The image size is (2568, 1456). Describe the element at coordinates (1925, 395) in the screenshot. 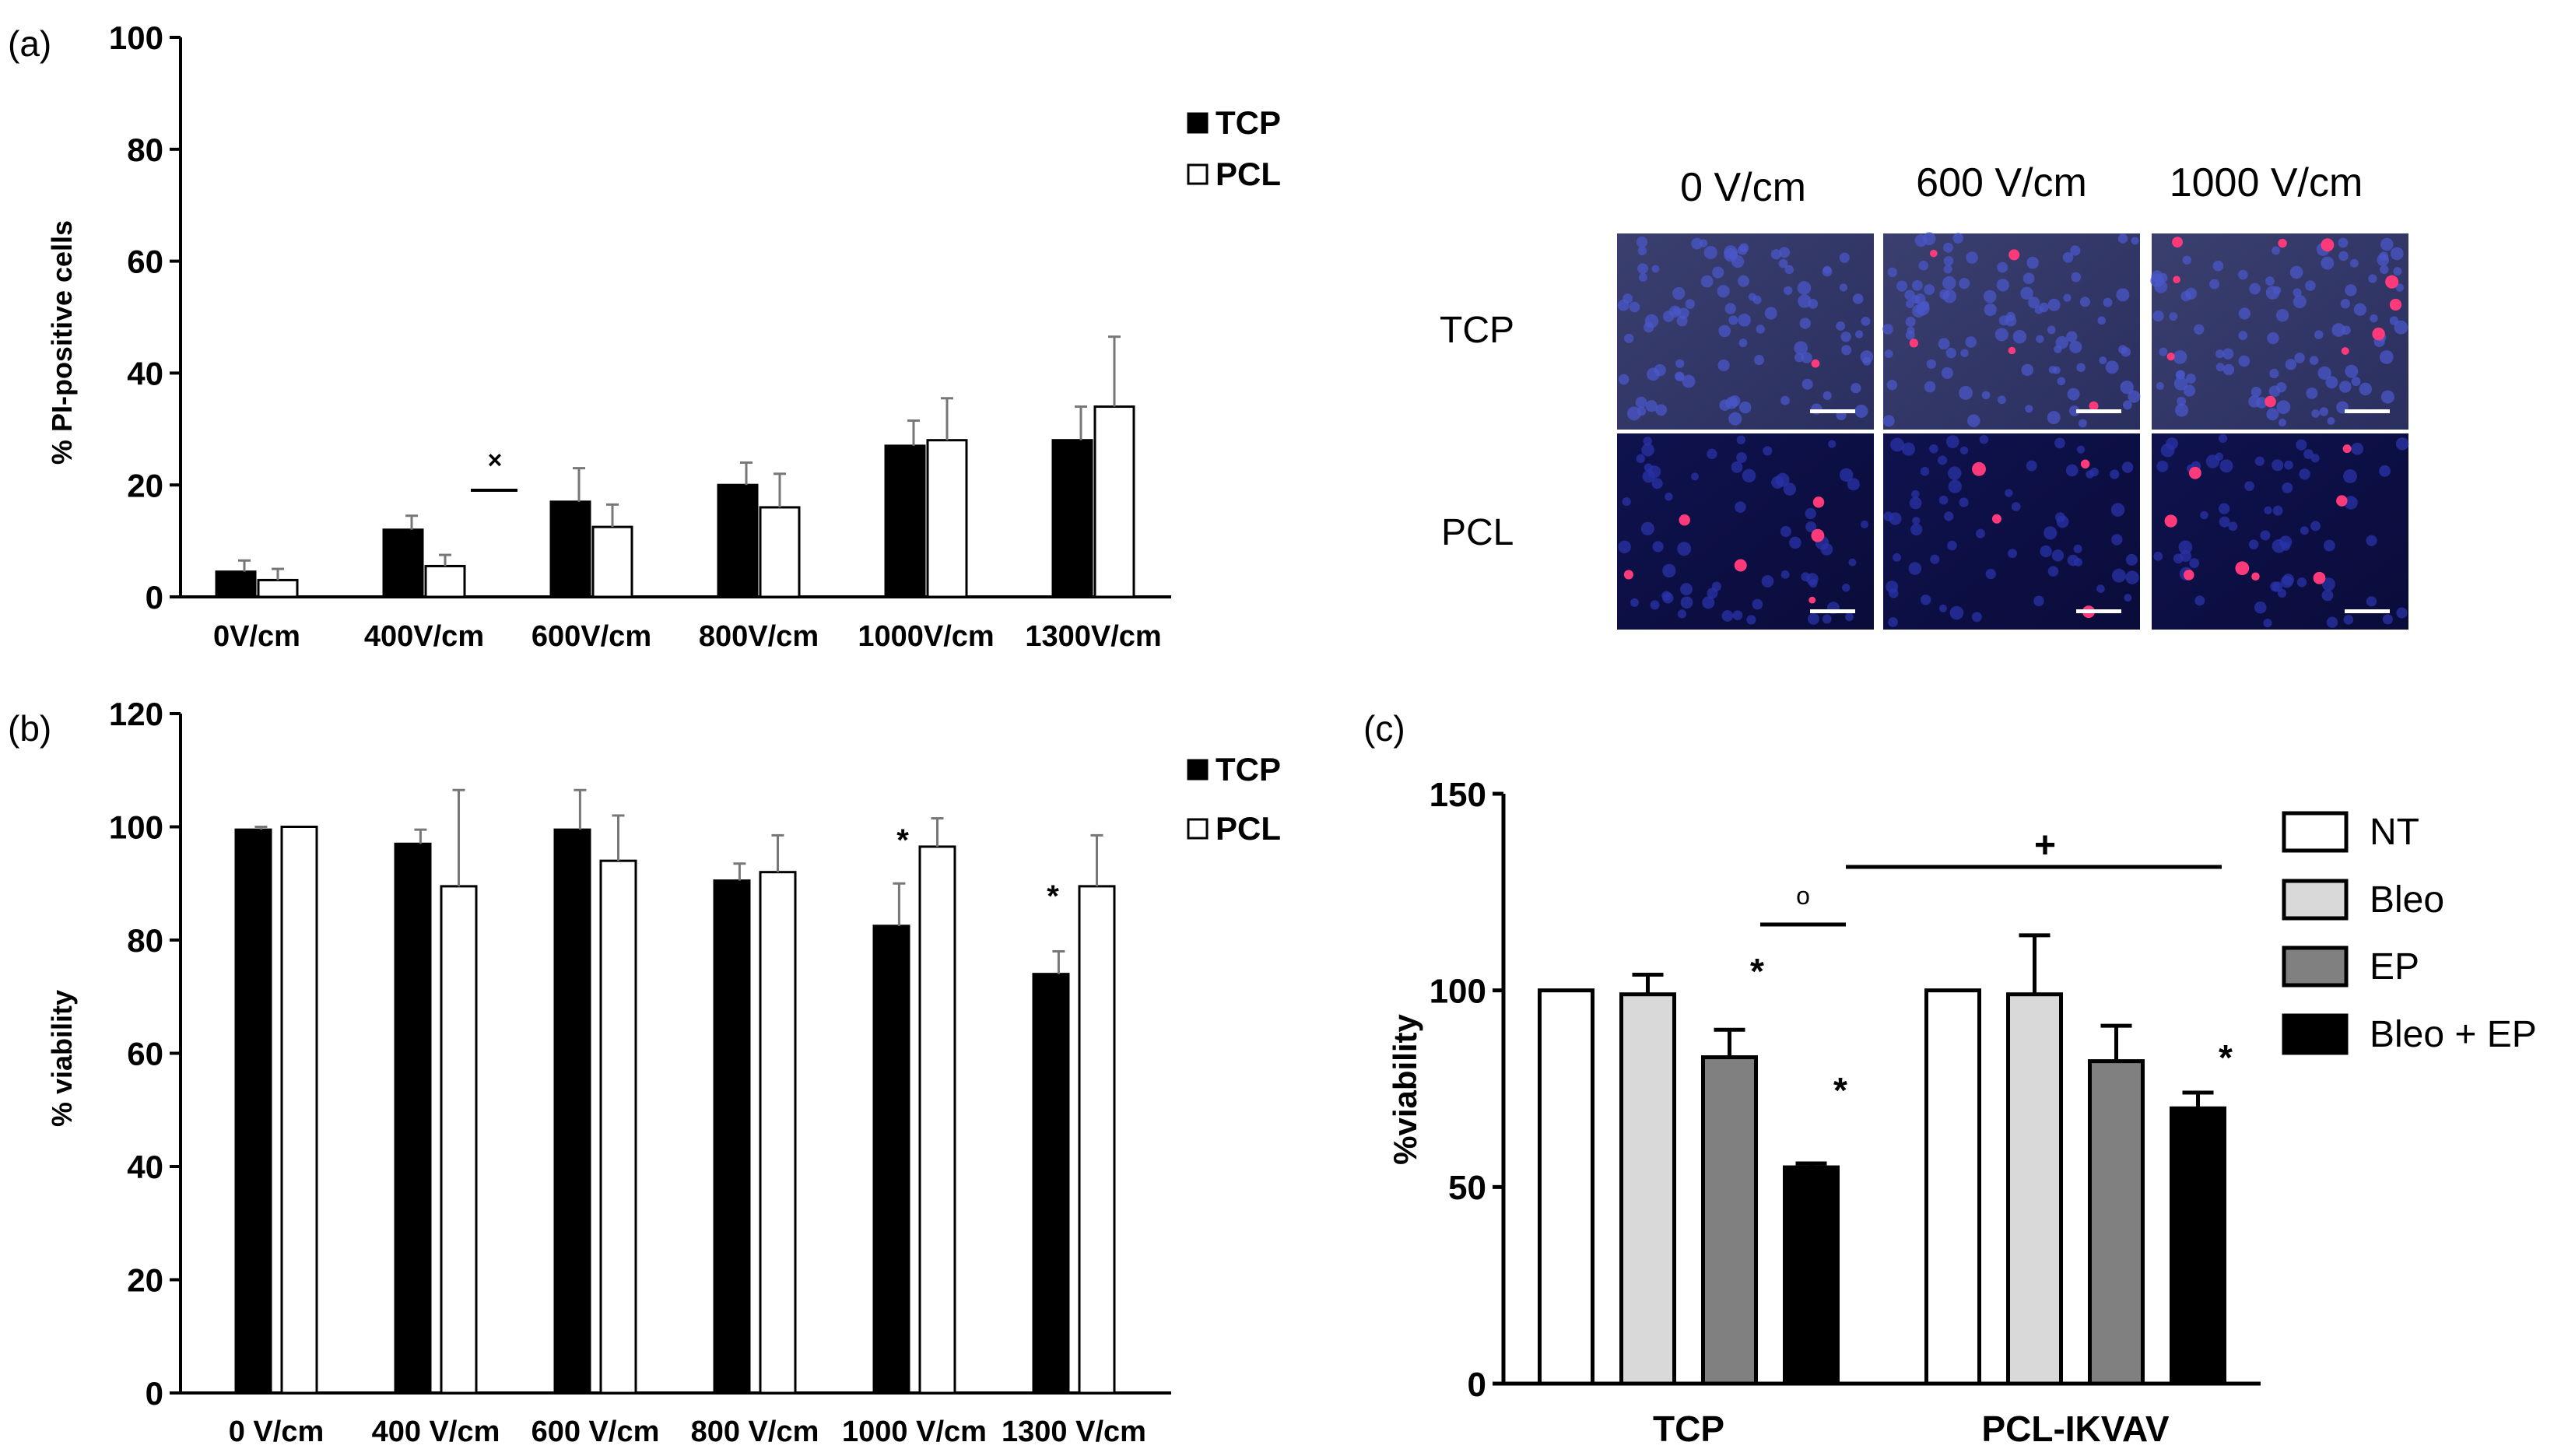

I see `micrograph-panel: 0 V/cm 600 V/cm 1000 V/cm TCP PCL` at that location.